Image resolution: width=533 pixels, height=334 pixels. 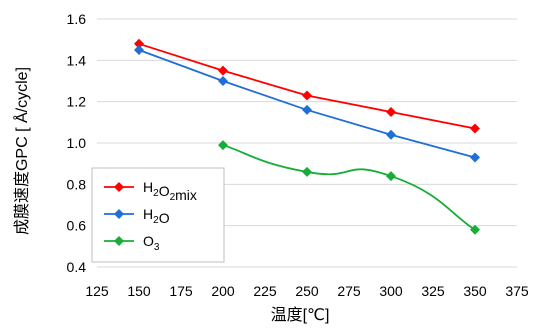 I want to click on legend-label: H2O2mix, so click(x=170, y=191).